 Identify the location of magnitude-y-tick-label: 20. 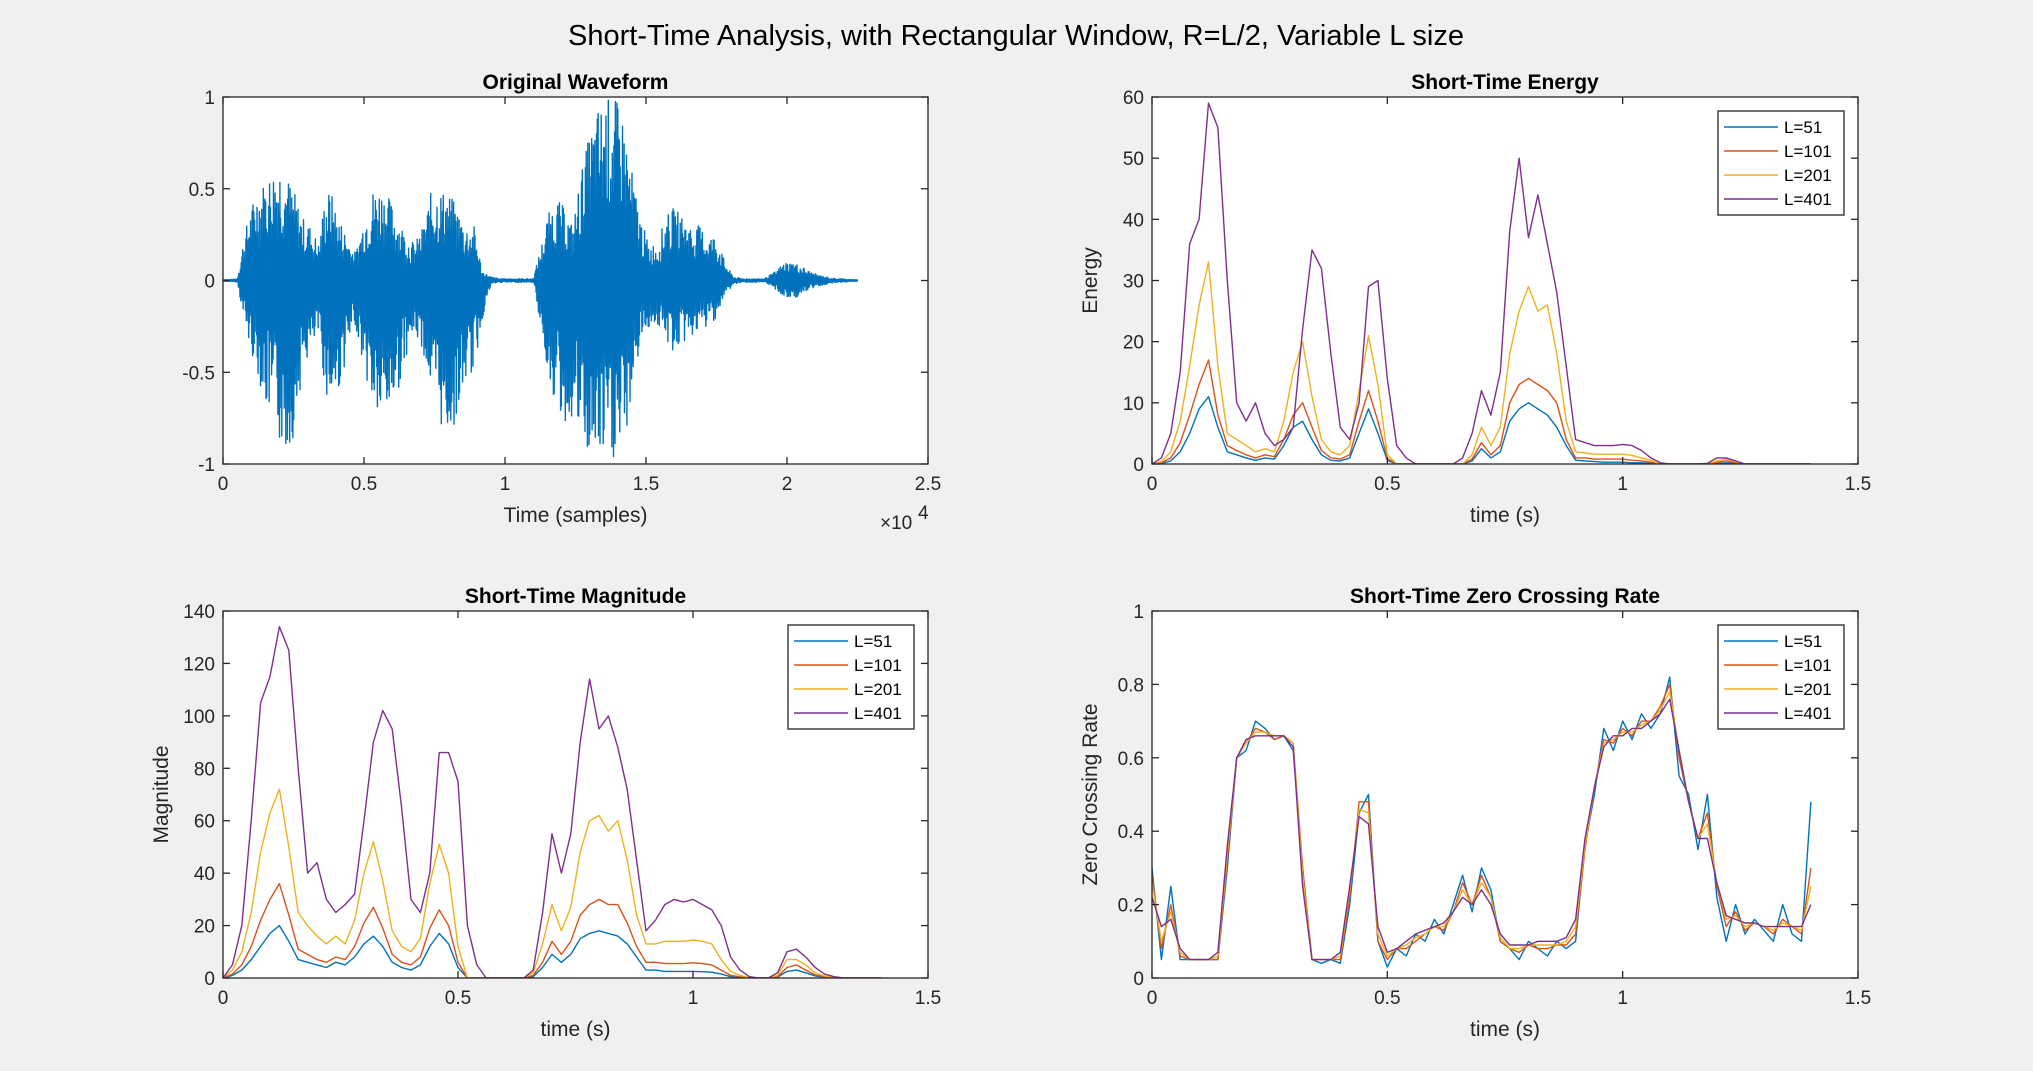
(204, 927).